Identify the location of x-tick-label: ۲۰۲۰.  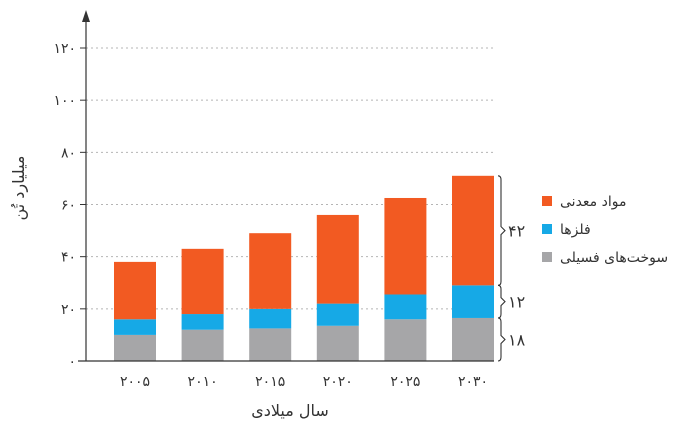
(338, 382).